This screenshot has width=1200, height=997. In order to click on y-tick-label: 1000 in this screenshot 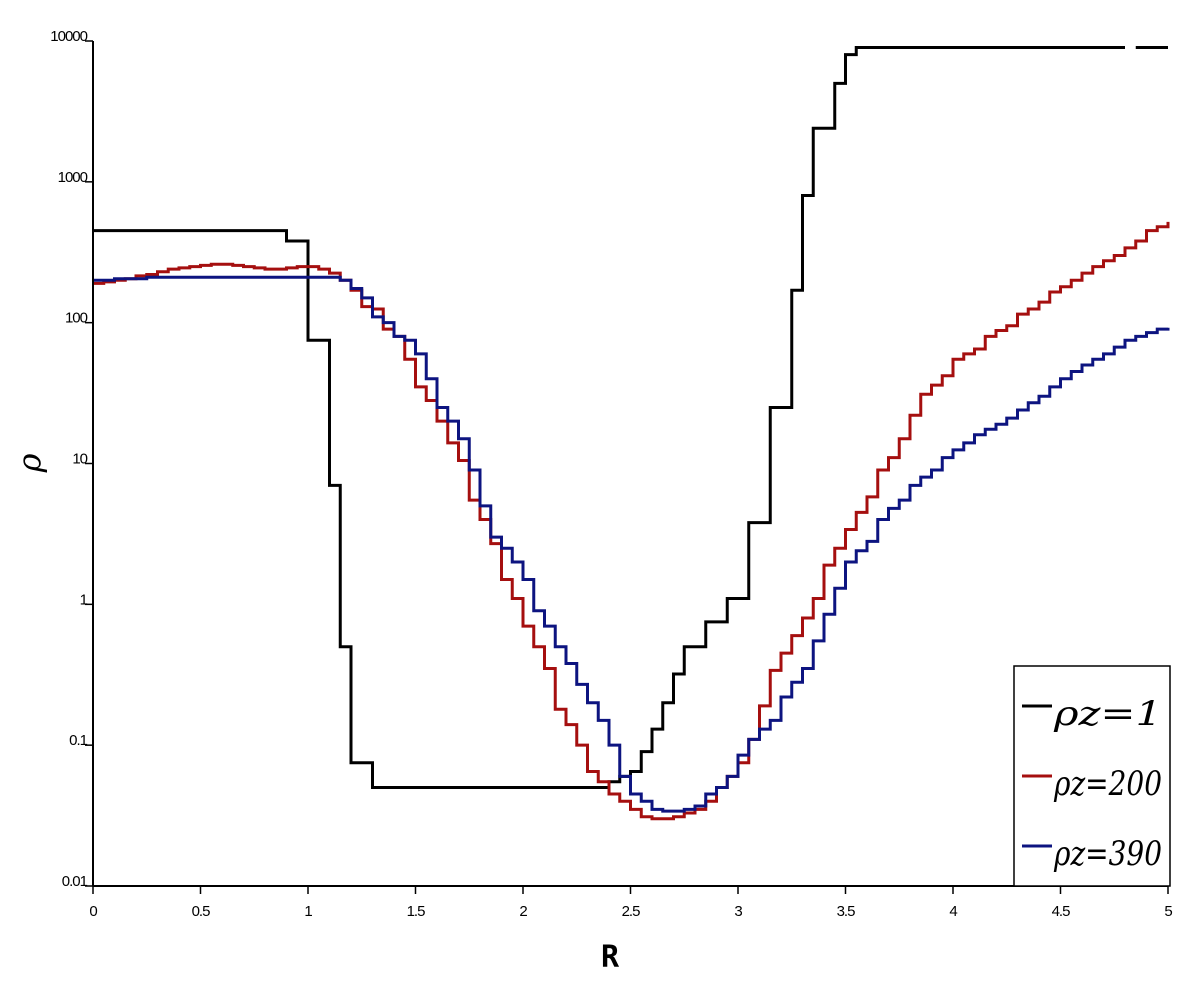, I will do `click(73, 177)`.